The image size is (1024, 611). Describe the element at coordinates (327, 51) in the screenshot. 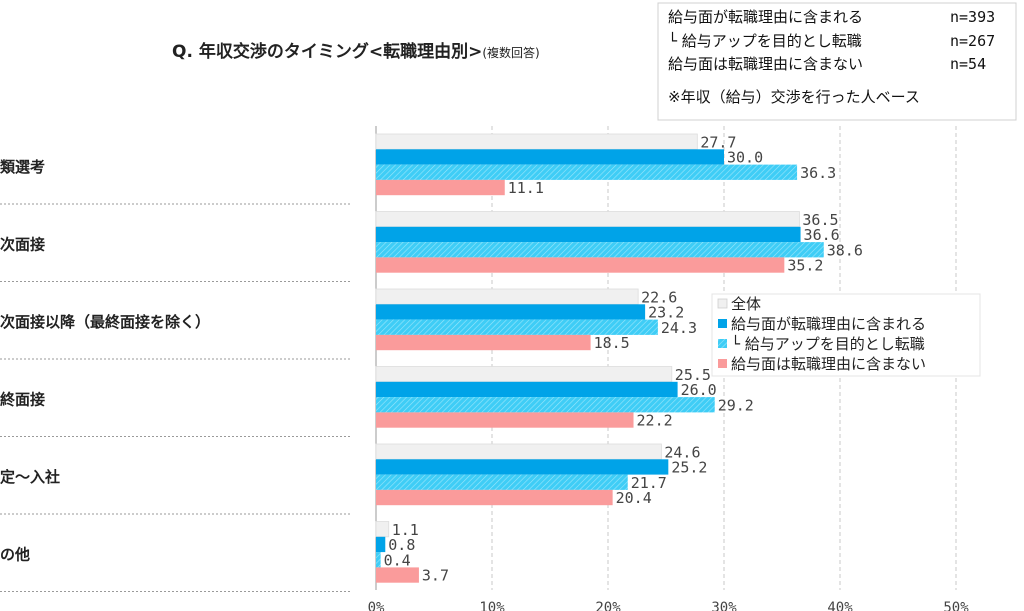

I see `chart-title-main: Q. 年収交渉のタイミング<転職理由別>` at that location.